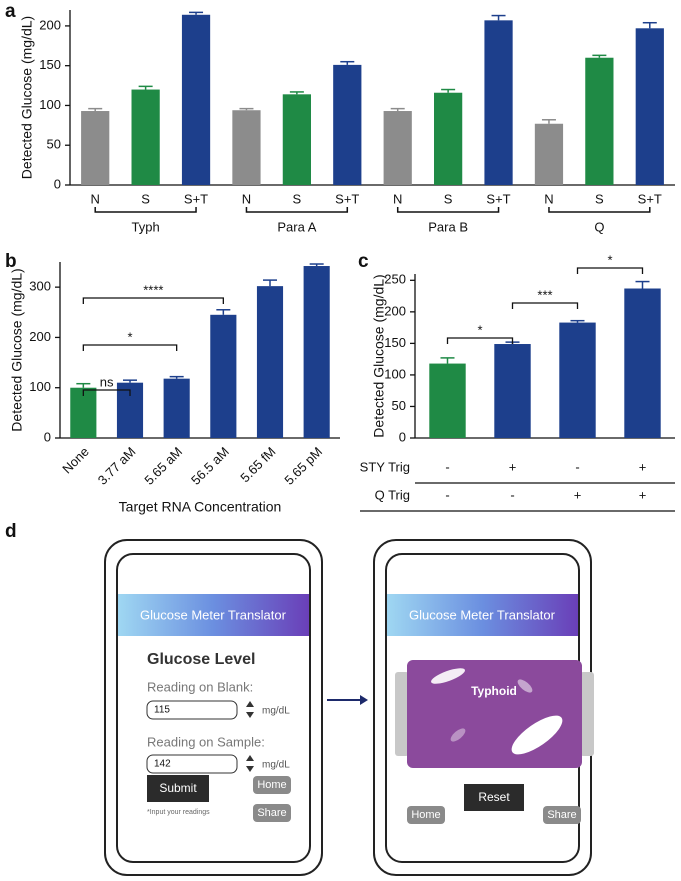 The height and width of the screenshot is (881, 681). I want to click on note: *Input your readings, so click(178, 812).